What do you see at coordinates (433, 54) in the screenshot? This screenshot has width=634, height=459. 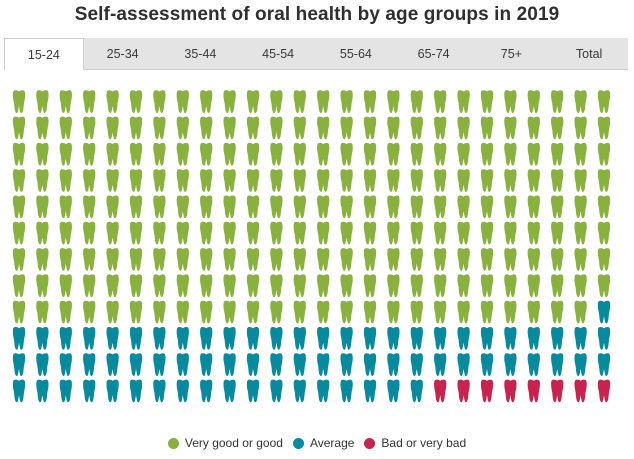 I see `tab-65-74: 65-74` at bounding box center [433, 54].